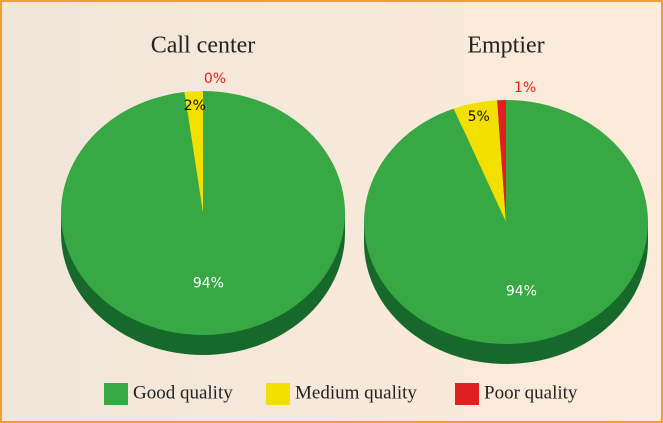 The height and width of the screenshot is (423, 663). I want to click on legend-label: Good quality, so click(183, 392).